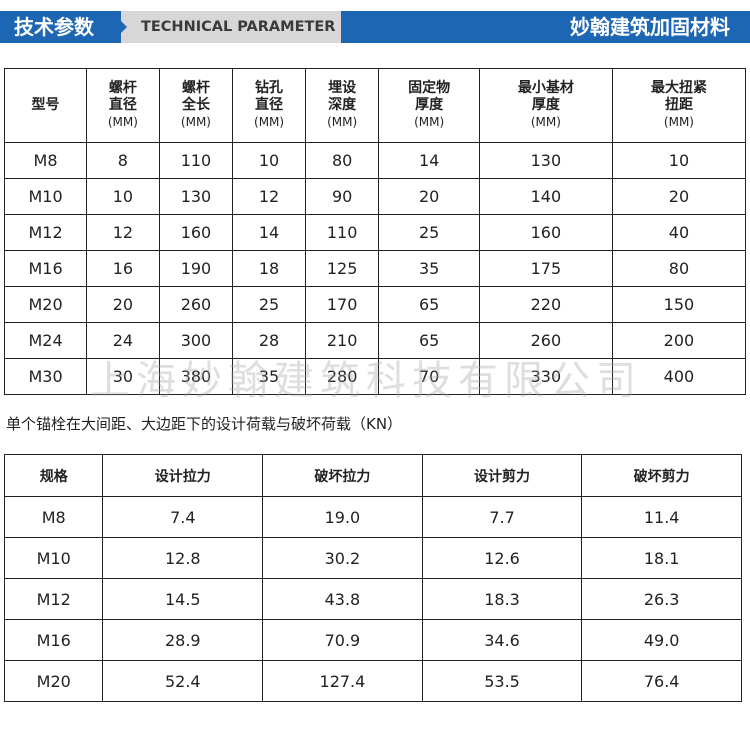 Image resolution: width=750 pixels, height=732 pixels. What do you see at coordinates (45, 105) in the screenshot?
I see `column-header: 型号` at bounding box center [45, 105].